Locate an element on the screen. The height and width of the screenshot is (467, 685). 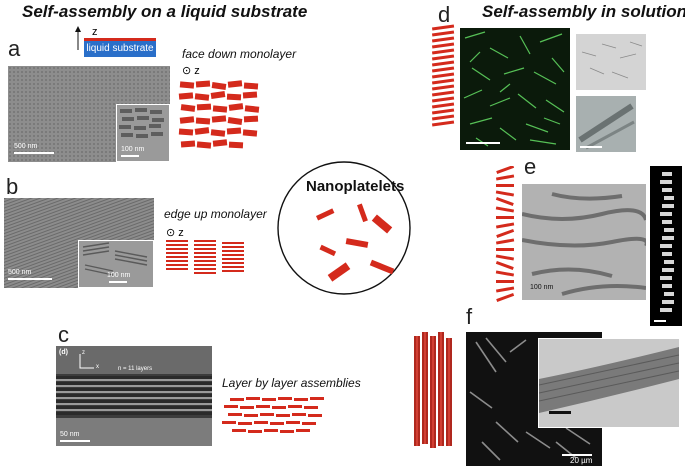
ribbons-texture is located at coordinates (584, 244).